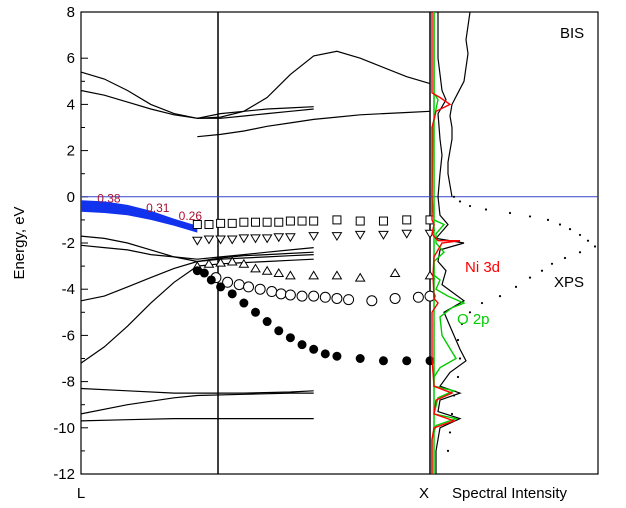  I want to click on band-area: 0.38 0.31 0.26, so click(141, 212).